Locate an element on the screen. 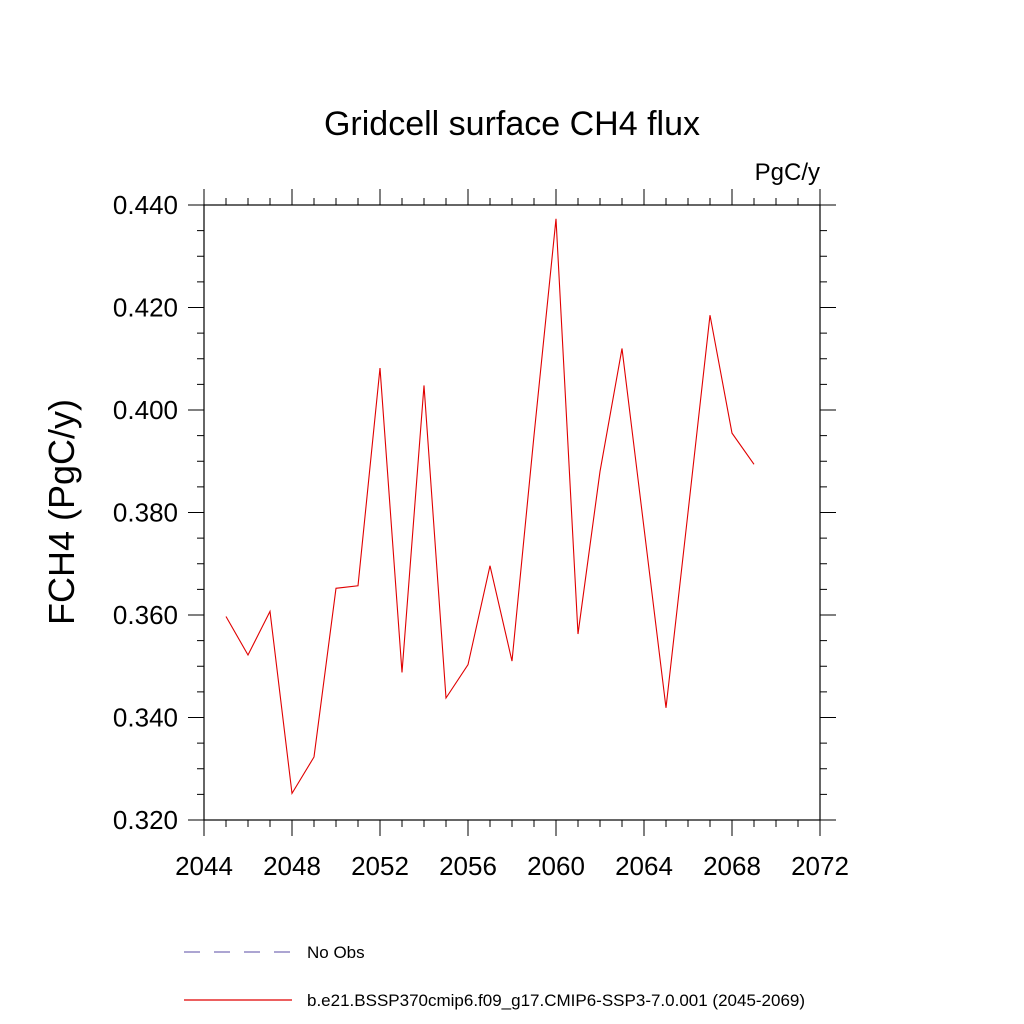 The height and width of the screenshot is (1024, 1024). units-label: PgC/y is located at coordinates (787, 172).